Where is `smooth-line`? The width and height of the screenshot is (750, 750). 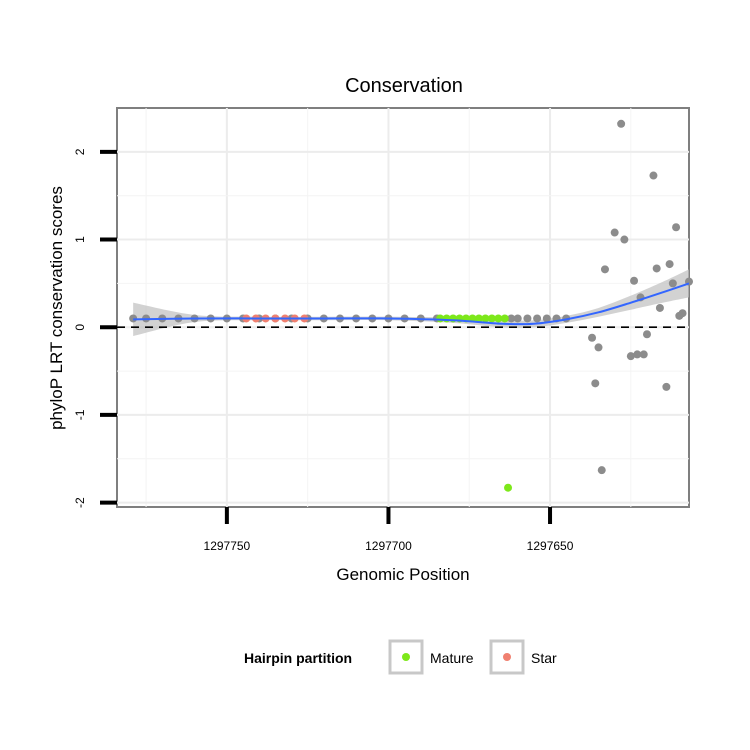 smooth-line is located at coordinates (411, 304).